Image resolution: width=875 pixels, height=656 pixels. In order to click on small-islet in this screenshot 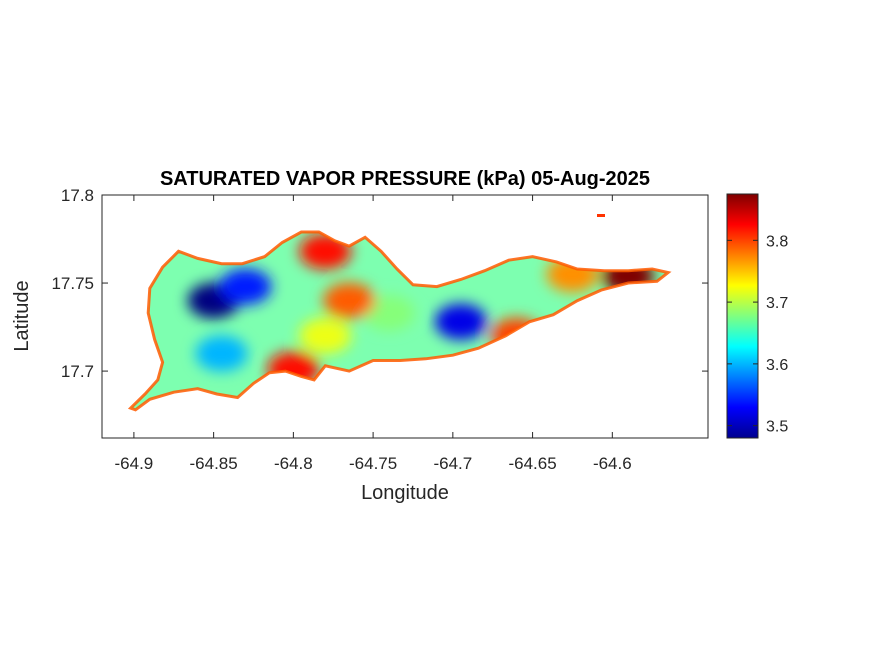, I will do `click(601, 215)`.